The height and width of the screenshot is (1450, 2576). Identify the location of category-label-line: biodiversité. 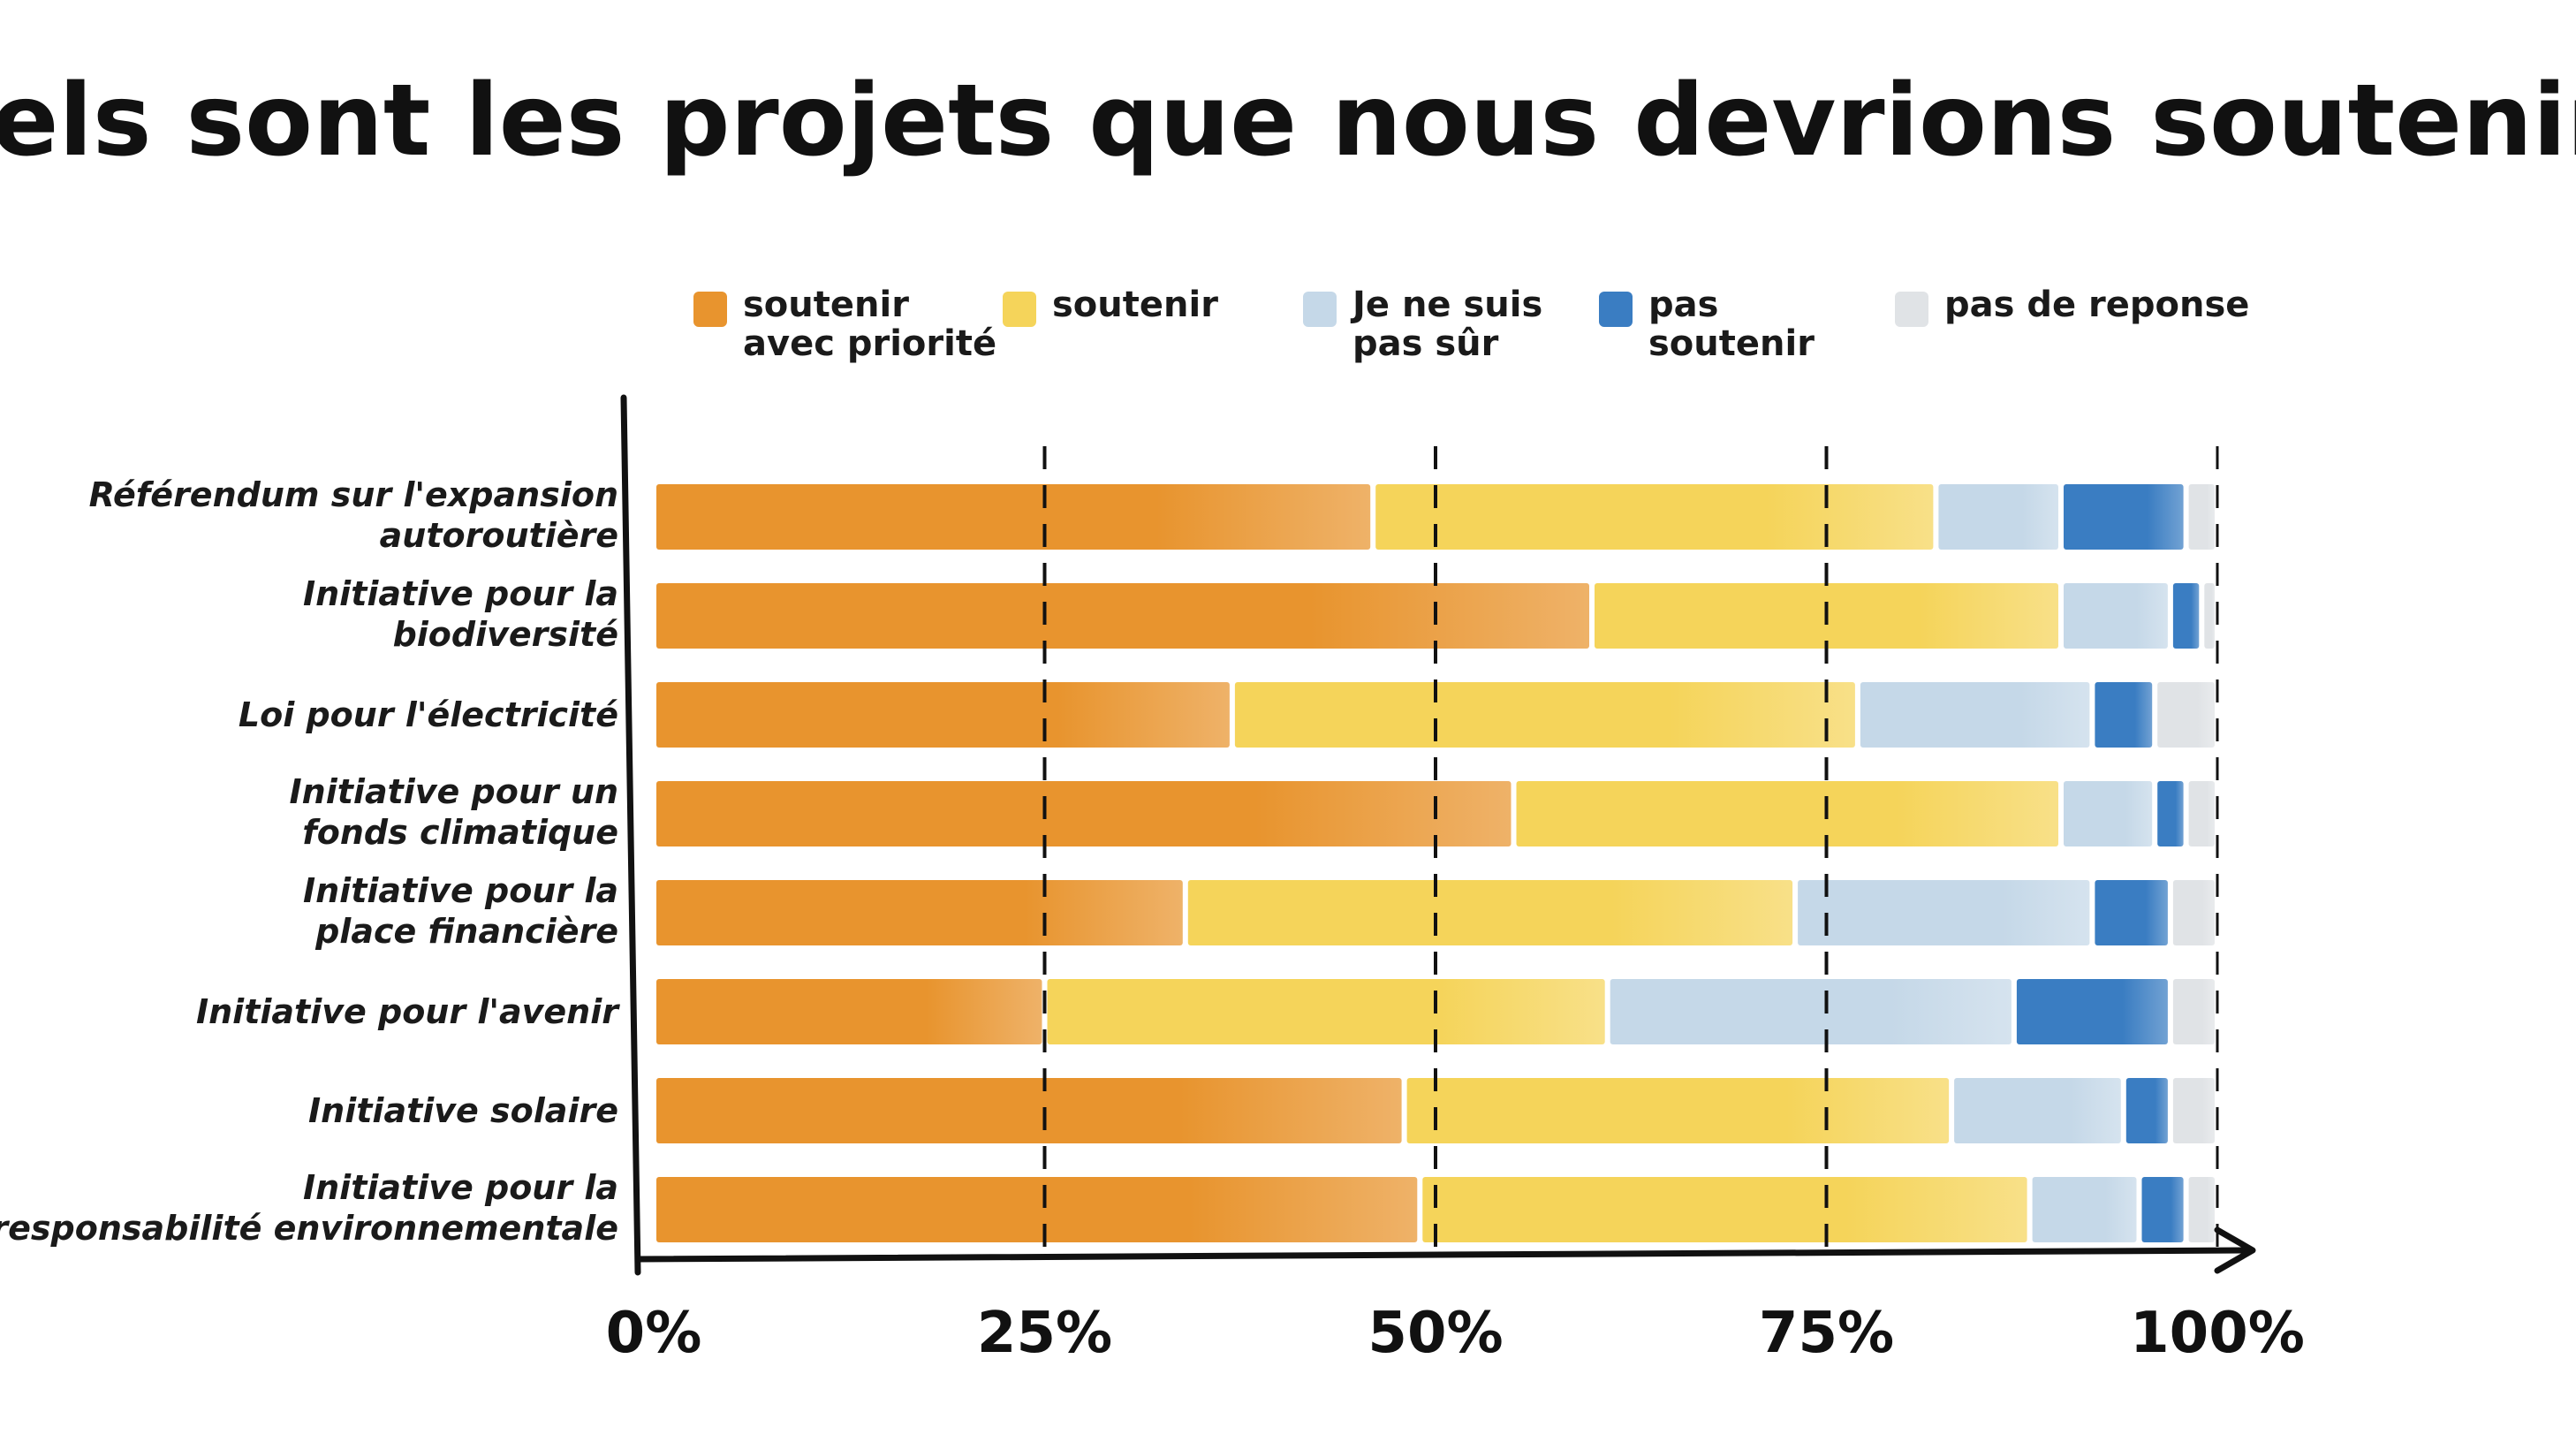
(505, 634).